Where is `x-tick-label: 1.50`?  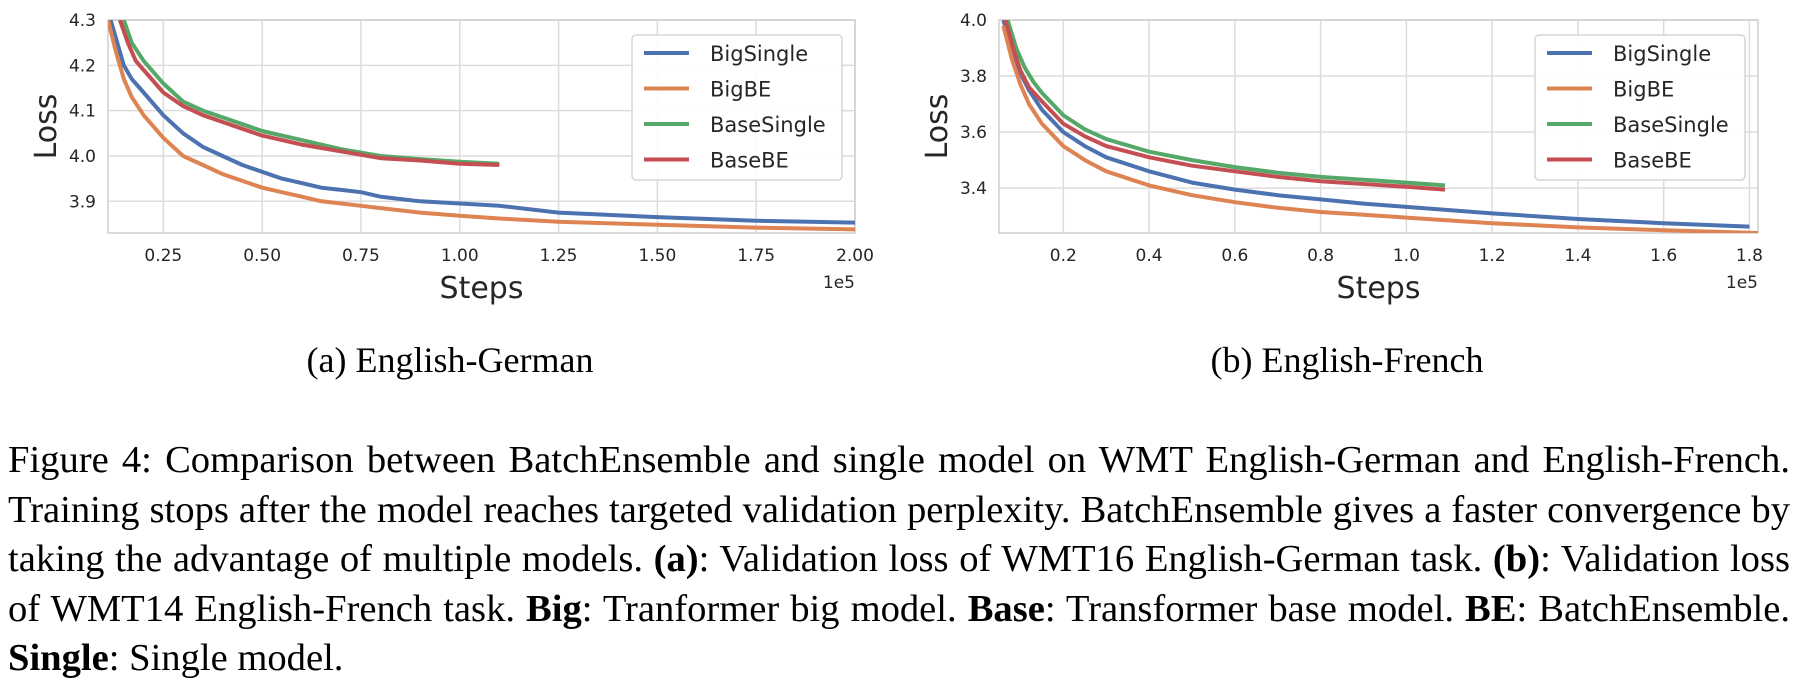 x-tick-label: 1.50 is located at coordinates (657, 256).